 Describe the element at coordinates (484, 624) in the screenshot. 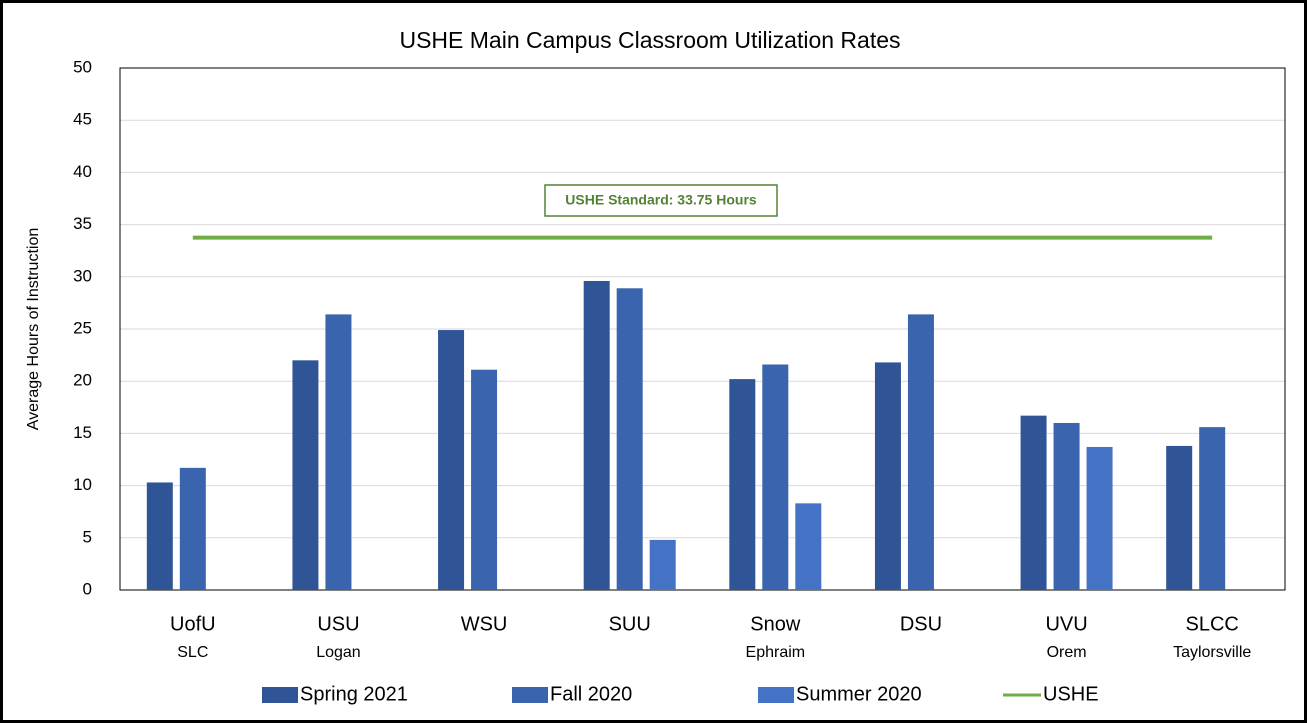

I see `x-tick-label: WSU` at that location.